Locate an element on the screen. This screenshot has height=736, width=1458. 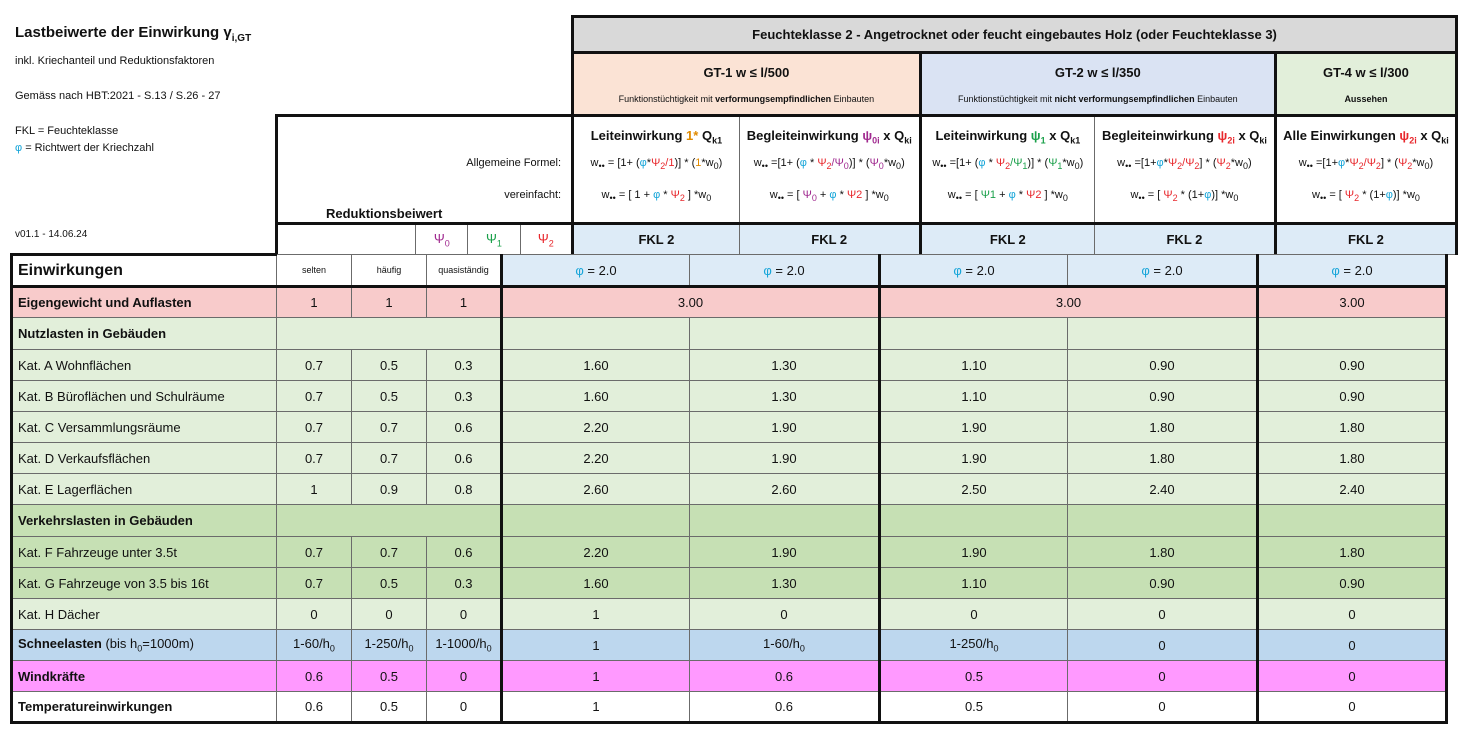
row-kat-a-value-5: 0.90 is located at coordinates (1352, 365).